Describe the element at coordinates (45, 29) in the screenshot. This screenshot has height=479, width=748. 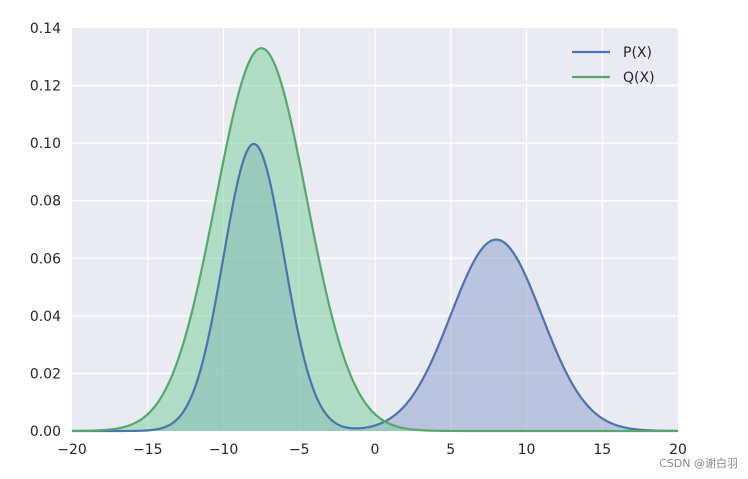
I see `y-tick-label: 0.14` at that location.